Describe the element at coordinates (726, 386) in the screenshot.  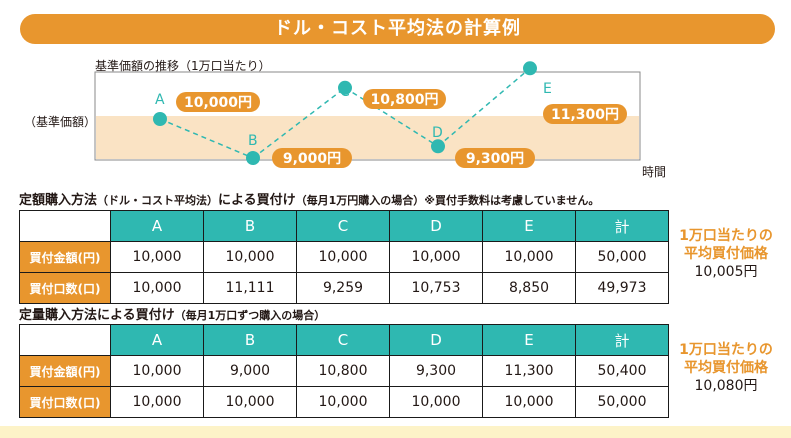
I see `avg-value: 10,080円` at that location.